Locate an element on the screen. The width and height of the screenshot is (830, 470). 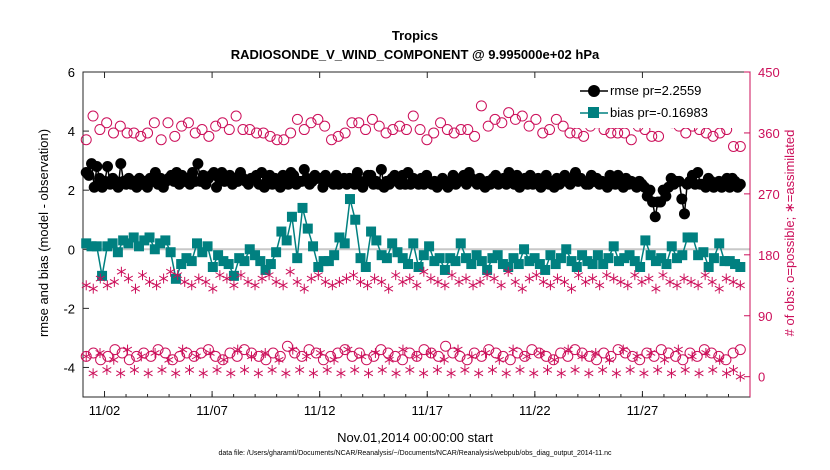
legend: rmse pr=2.2559 bias pr=-0.16983 is located at coordinates (659, 104).